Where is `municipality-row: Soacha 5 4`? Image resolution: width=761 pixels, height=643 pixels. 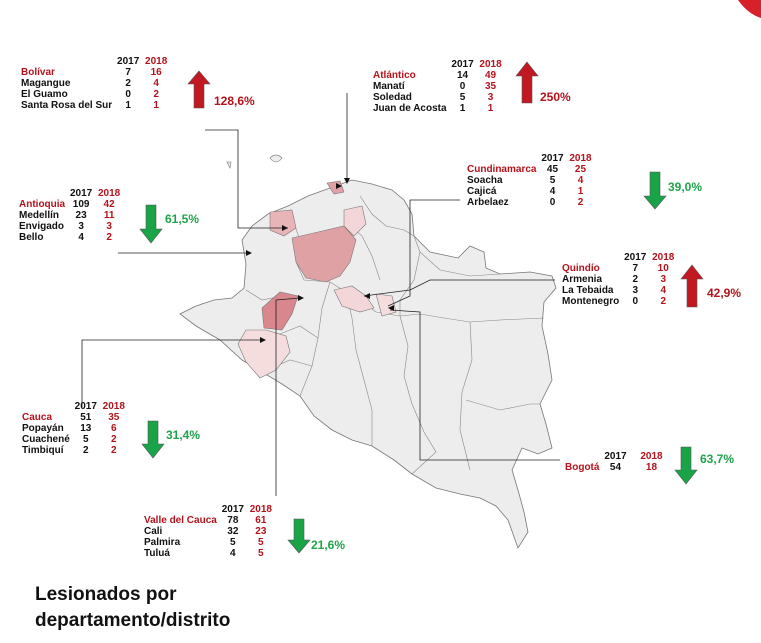
municipality-row: Soacha 5 4 is located at coordinates (525, 180).